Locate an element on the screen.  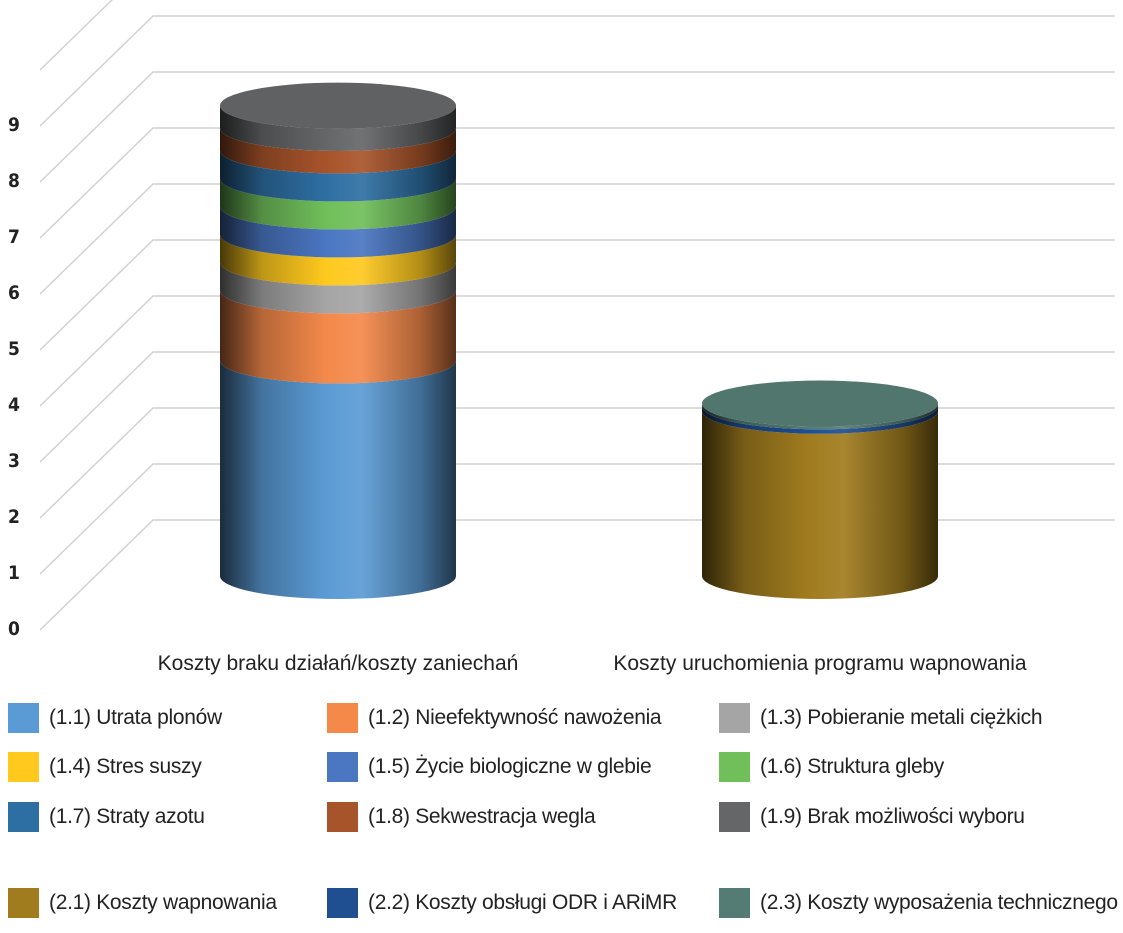
legend-item: (2.1) Koszty wapnowania is located at coordinates (142, 903).